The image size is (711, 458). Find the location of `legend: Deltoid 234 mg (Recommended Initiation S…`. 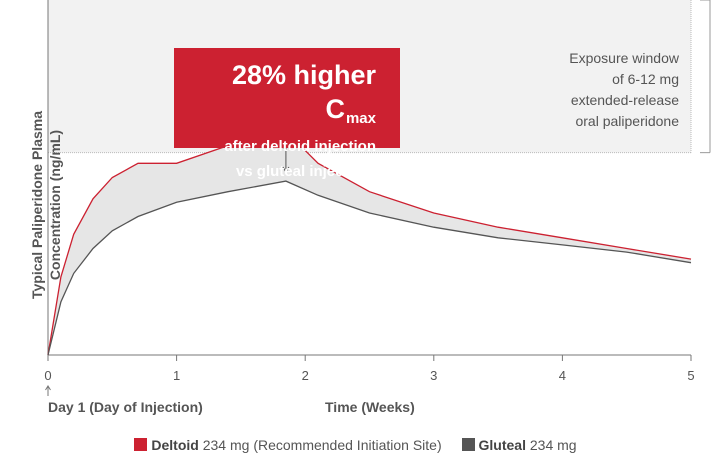

legend: Deltoid 234 mg (Recommended Initiation S… is located at coordinates (355, 445).